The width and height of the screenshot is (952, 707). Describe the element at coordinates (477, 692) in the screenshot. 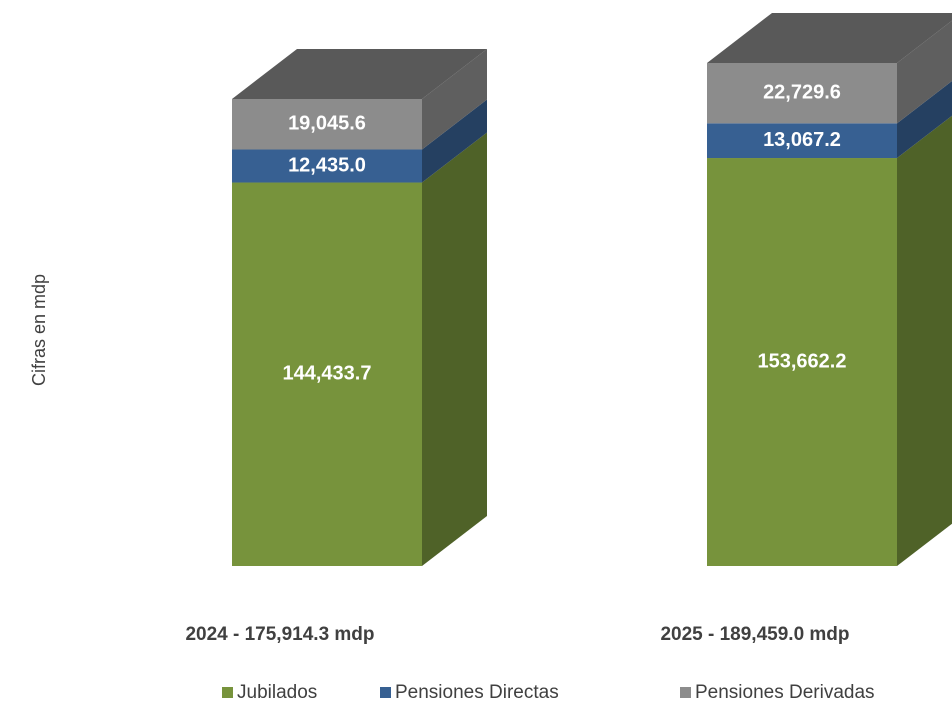

I see `legend-label: Pensiones Directas` at that location.